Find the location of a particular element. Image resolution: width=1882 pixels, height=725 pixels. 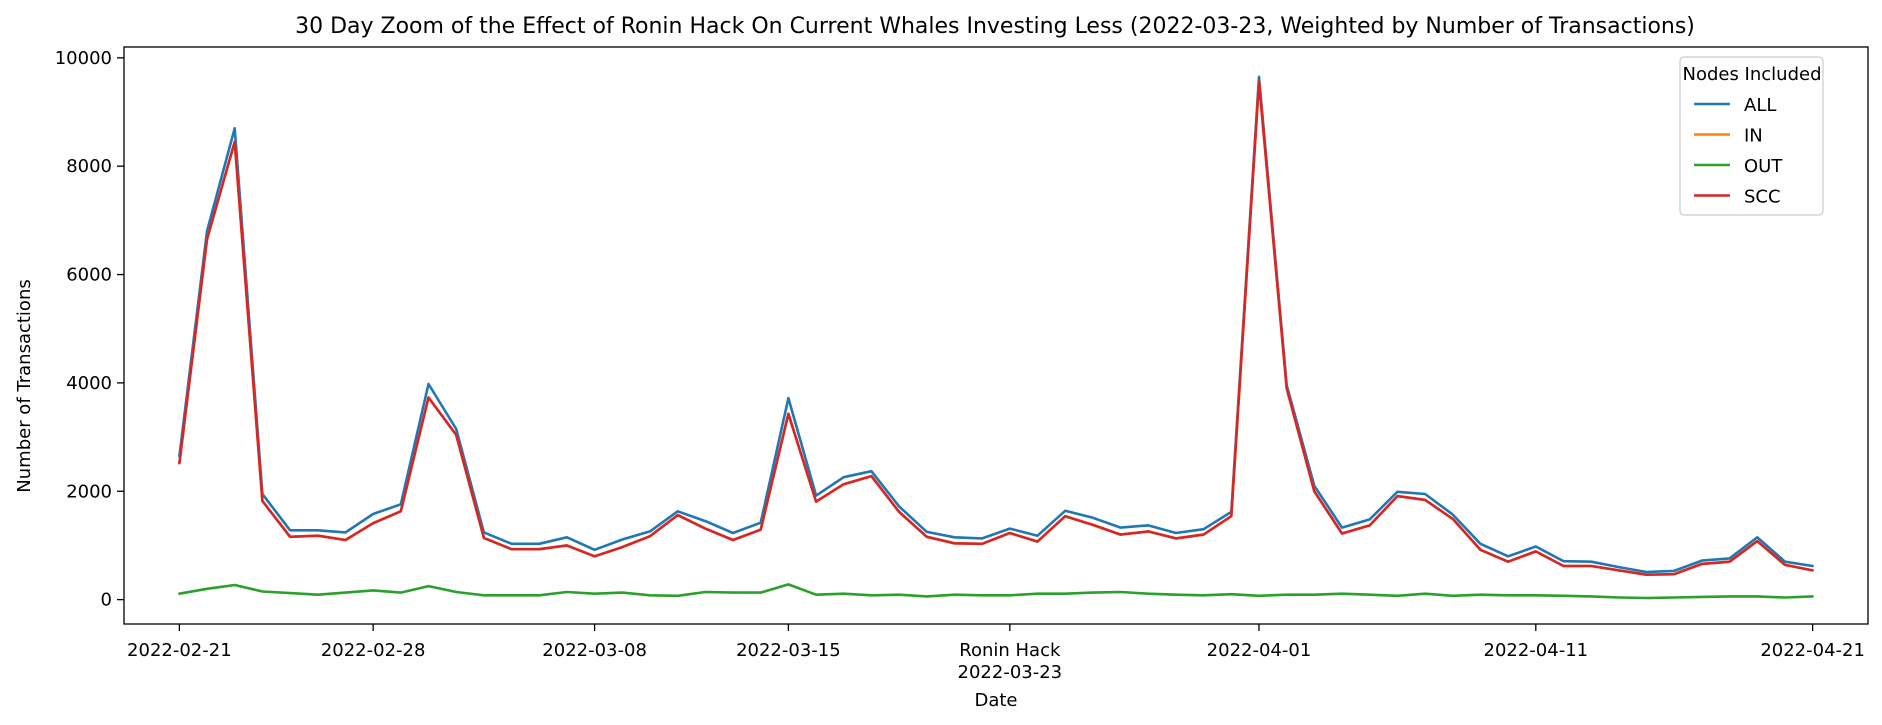

legend-label-all: ALL is located at coordinates (1760, 105).